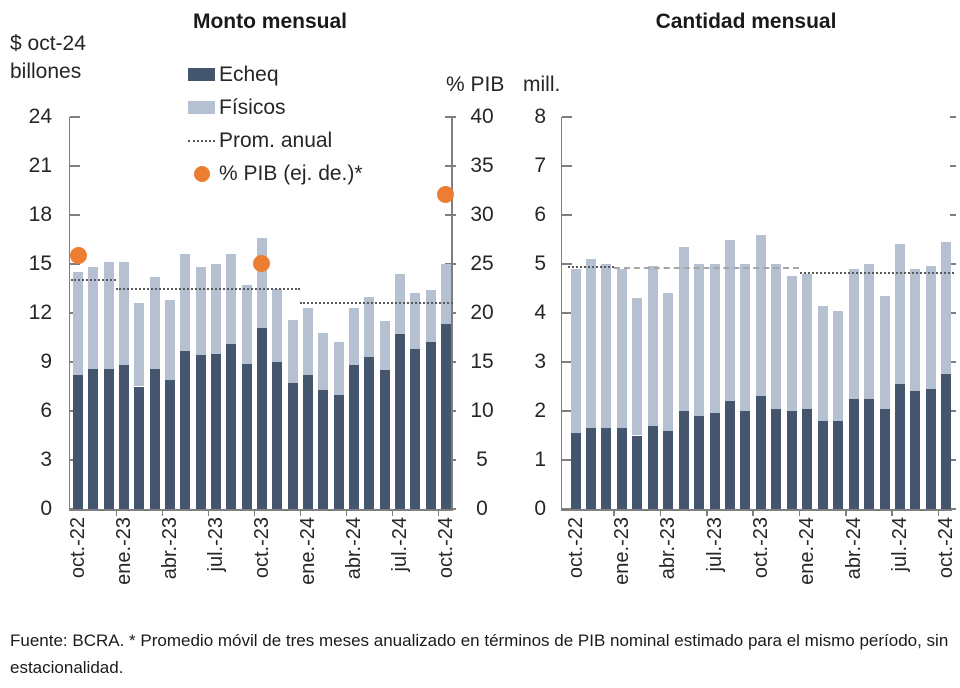 Image resolution: width=960 pixels, height=688 pixels. What do you see at coordinates (542, 84) in the screenshot?
I see `right-chart-axis-unit-label: mill.` at bounding box center [542, 84].